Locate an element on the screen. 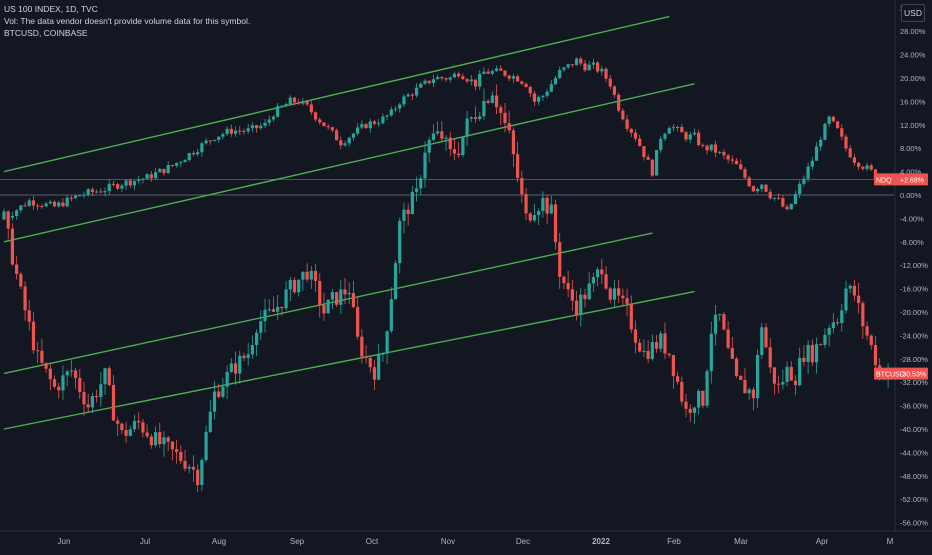 The image size is (932, 555). y-tick-label: -48.00% is located at coordinates (914, 476).